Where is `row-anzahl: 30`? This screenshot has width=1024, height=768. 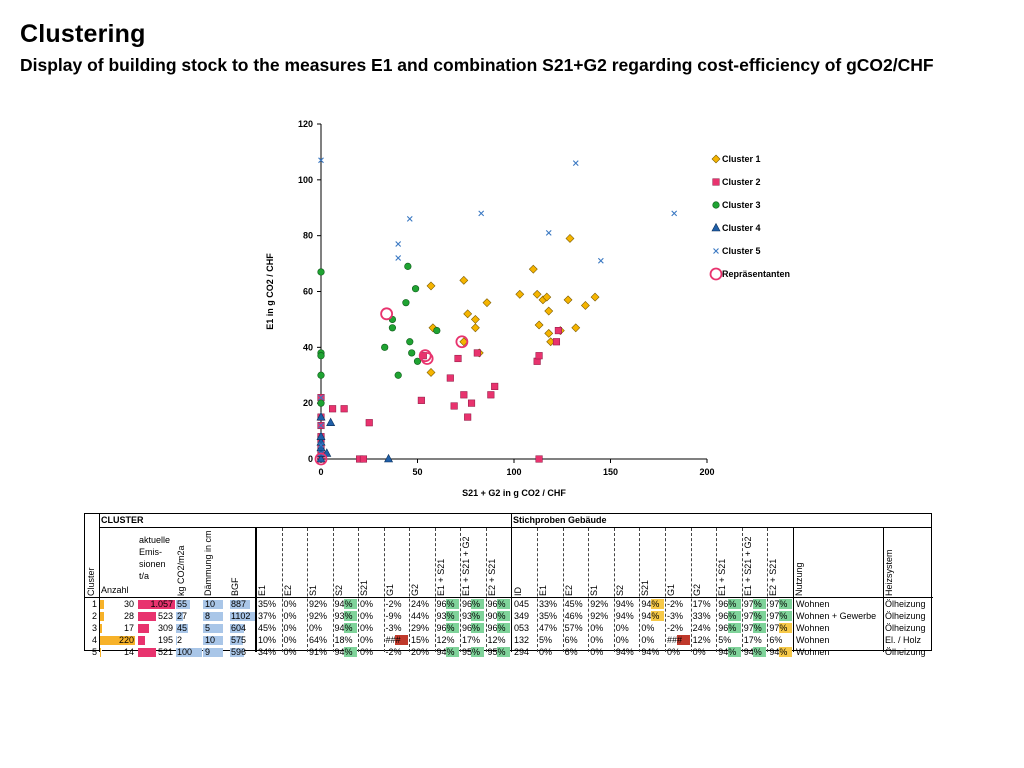 row-anzahl: 30 is located at coordinates (128, 604).